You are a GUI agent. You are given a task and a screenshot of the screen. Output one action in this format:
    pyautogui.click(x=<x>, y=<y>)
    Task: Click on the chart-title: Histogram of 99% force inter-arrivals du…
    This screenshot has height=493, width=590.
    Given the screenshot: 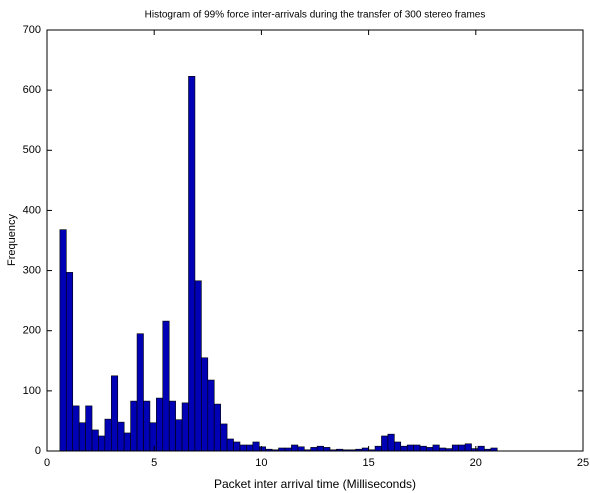 What is the action you would take?
    pyautogui.click(x=315, y=15)
    